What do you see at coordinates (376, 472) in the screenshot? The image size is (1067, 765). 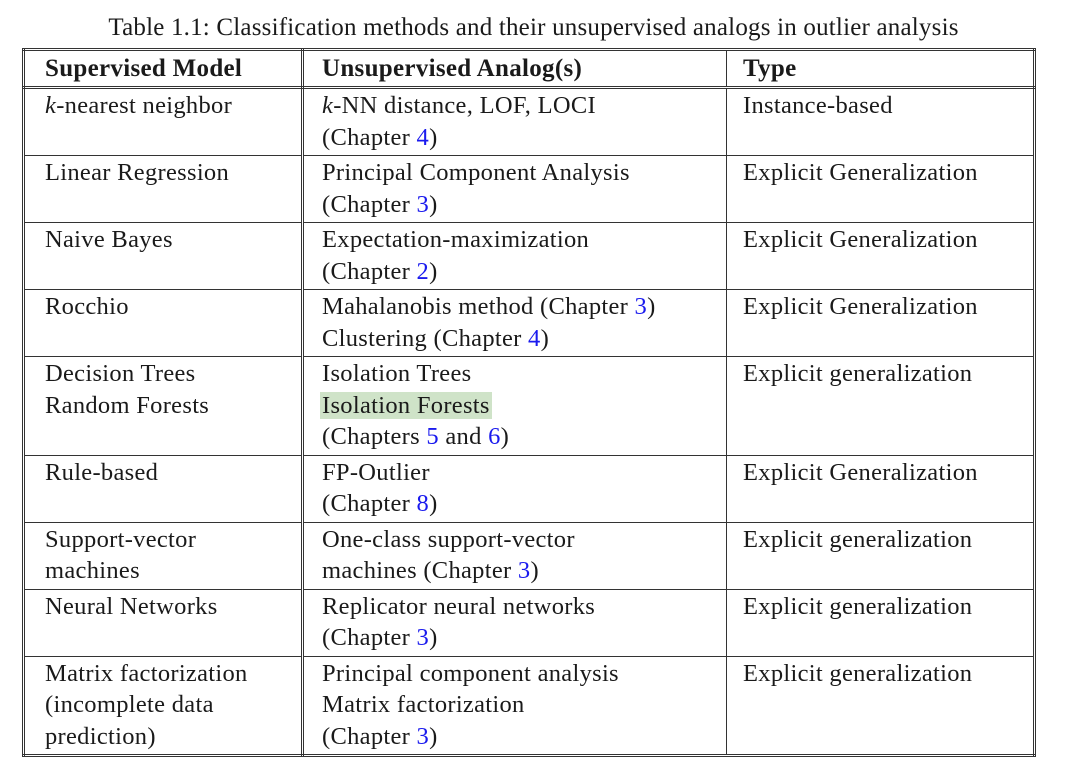 I see `cell-text: FP-Outlier` at bounding box center [376, 472].